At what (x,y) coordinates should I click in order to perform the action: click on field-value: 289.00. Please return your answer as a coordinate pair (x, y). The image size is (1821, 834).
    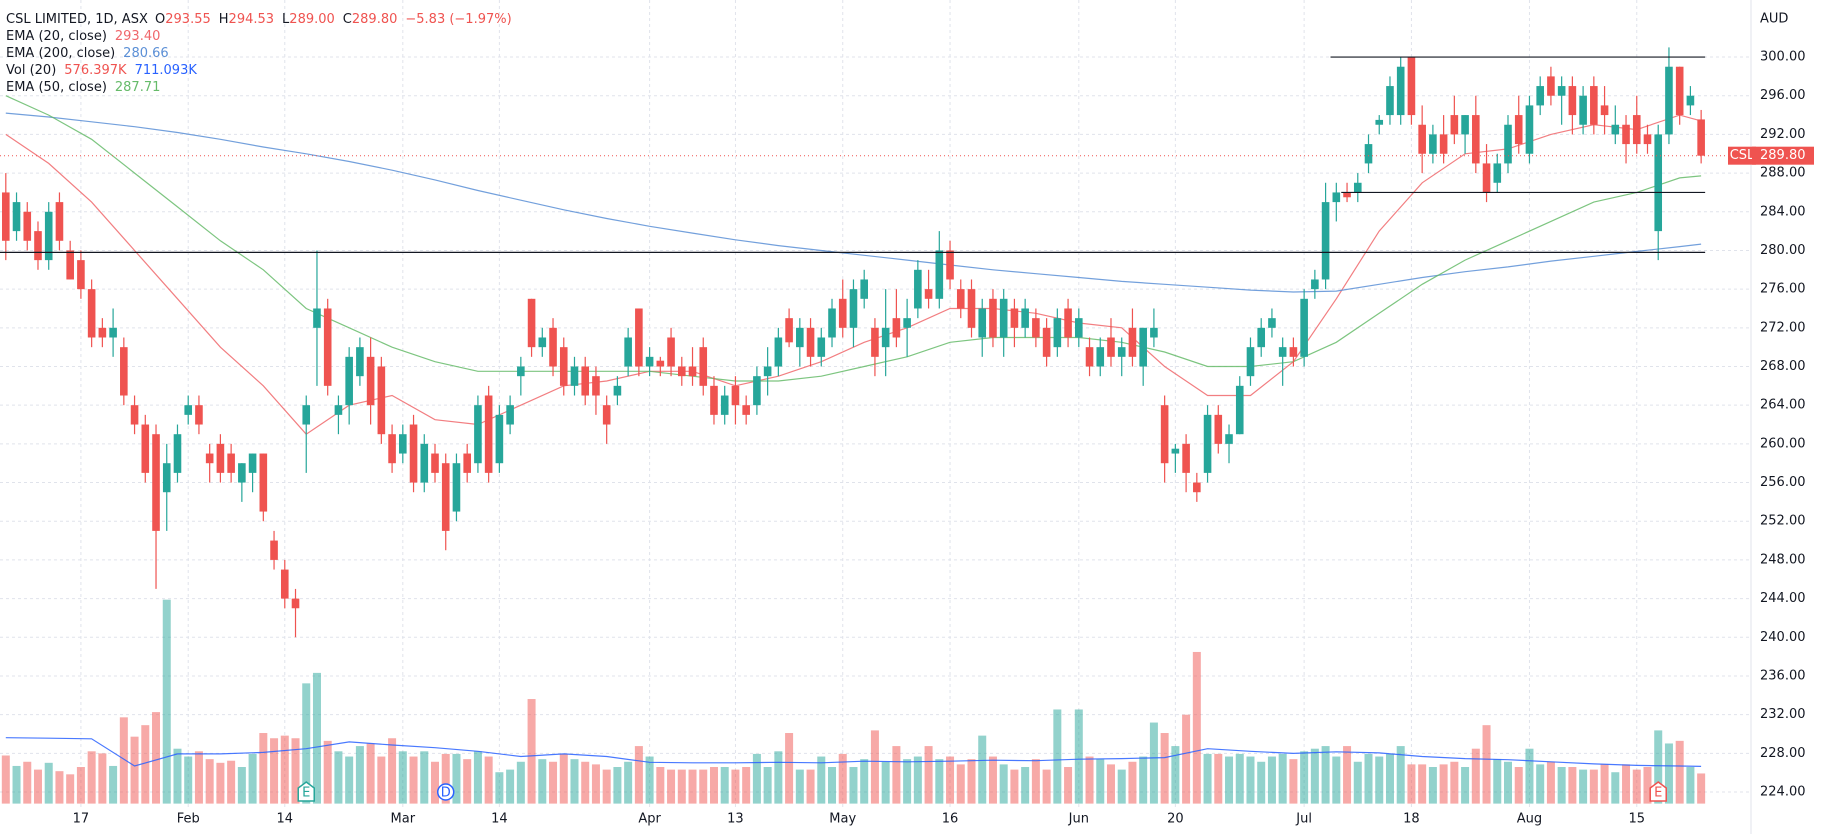
    Looking at the image, I should click on (312, 19).